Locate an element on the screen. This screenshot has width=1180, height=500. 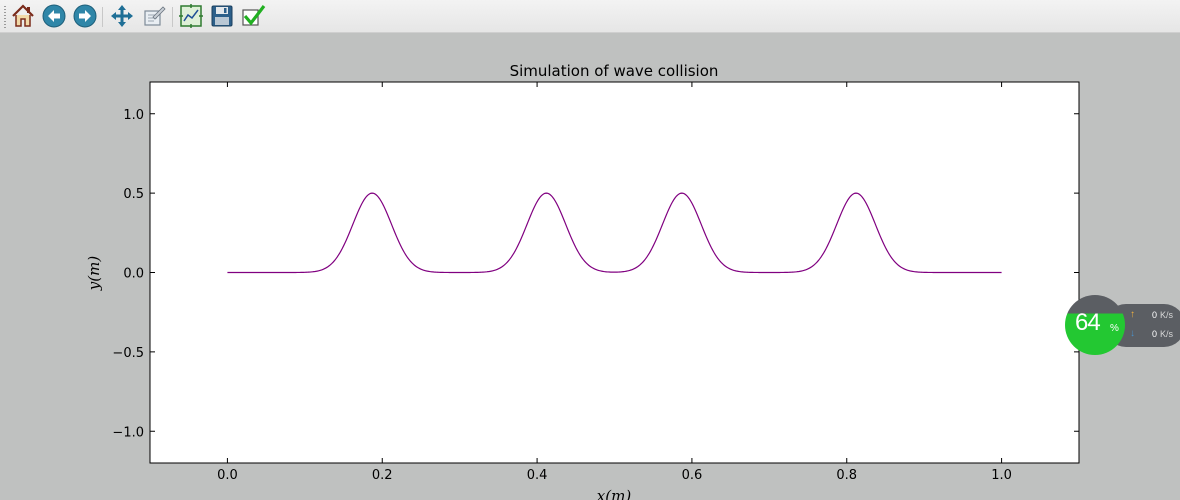
back-button is located at coordinates (54, 16).